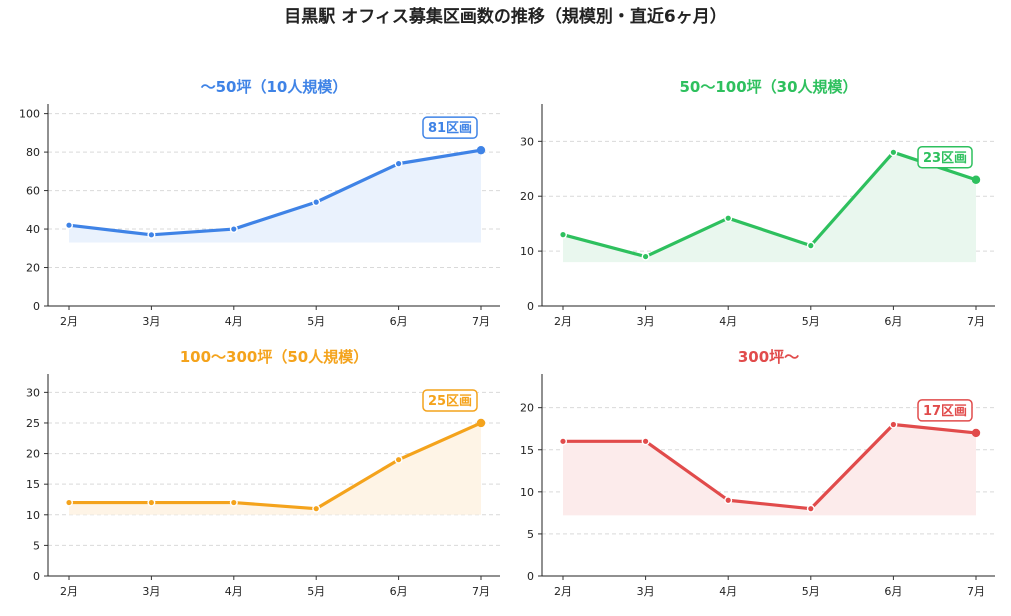  I want to click on main-title: 目黒駅 オフィス募集区画数の推移（規模別・直近6ヶ月）, so click(505, 17).